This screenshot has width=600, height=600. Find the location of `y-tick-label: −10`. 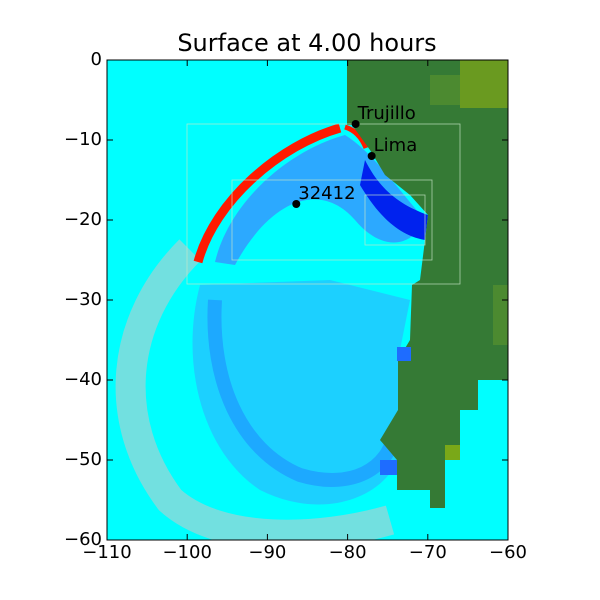

y-tick-label: −10 is located at coordinates (83, 139).